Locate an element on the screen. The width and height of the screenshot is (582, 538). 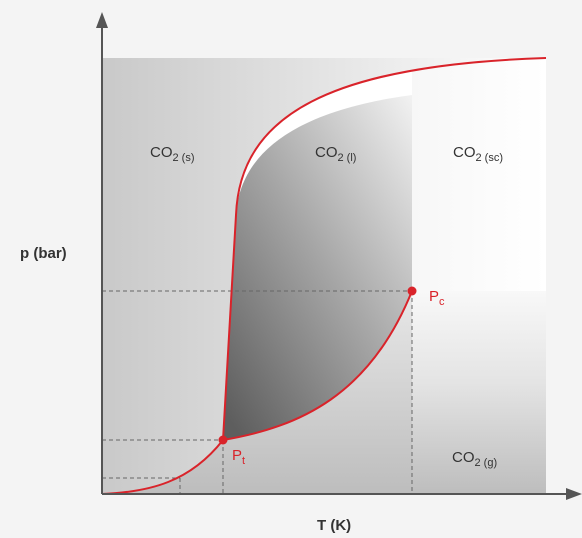
region-label-liquid: CO2 (l) is located at coordinates (335, 154).